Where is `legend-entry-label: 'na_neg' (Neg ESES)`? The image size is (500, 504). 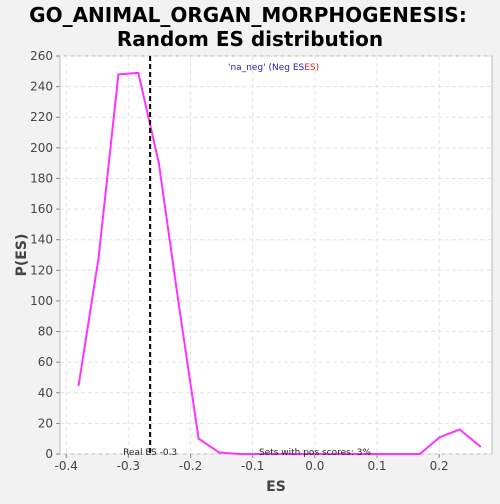 legend-entry-label: 'na_neg' (Neg ESES) is located at coordinates (273, 68).